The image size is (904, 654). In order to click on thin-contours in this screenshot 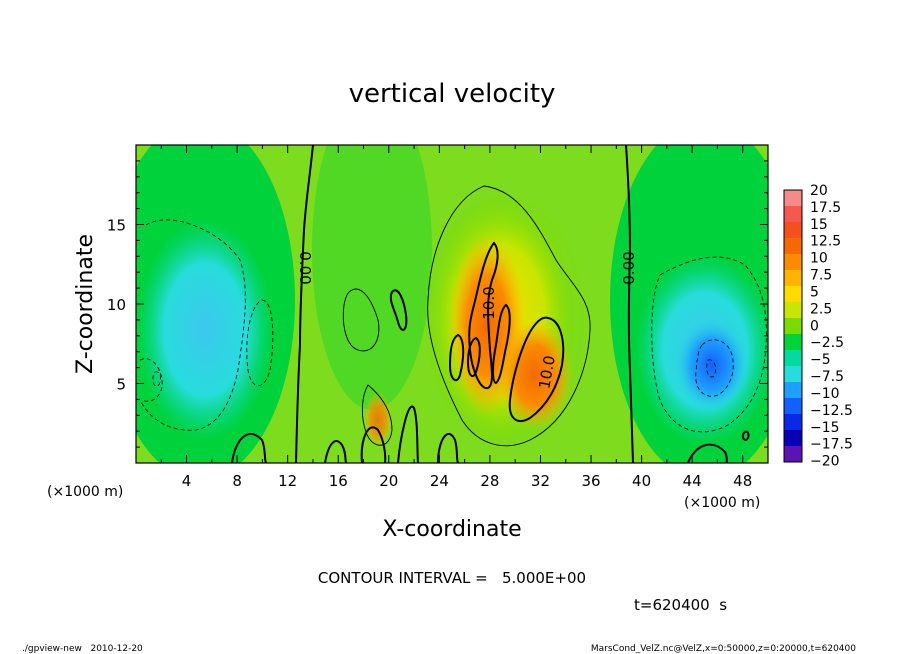, I will do `click(466, 316)`.